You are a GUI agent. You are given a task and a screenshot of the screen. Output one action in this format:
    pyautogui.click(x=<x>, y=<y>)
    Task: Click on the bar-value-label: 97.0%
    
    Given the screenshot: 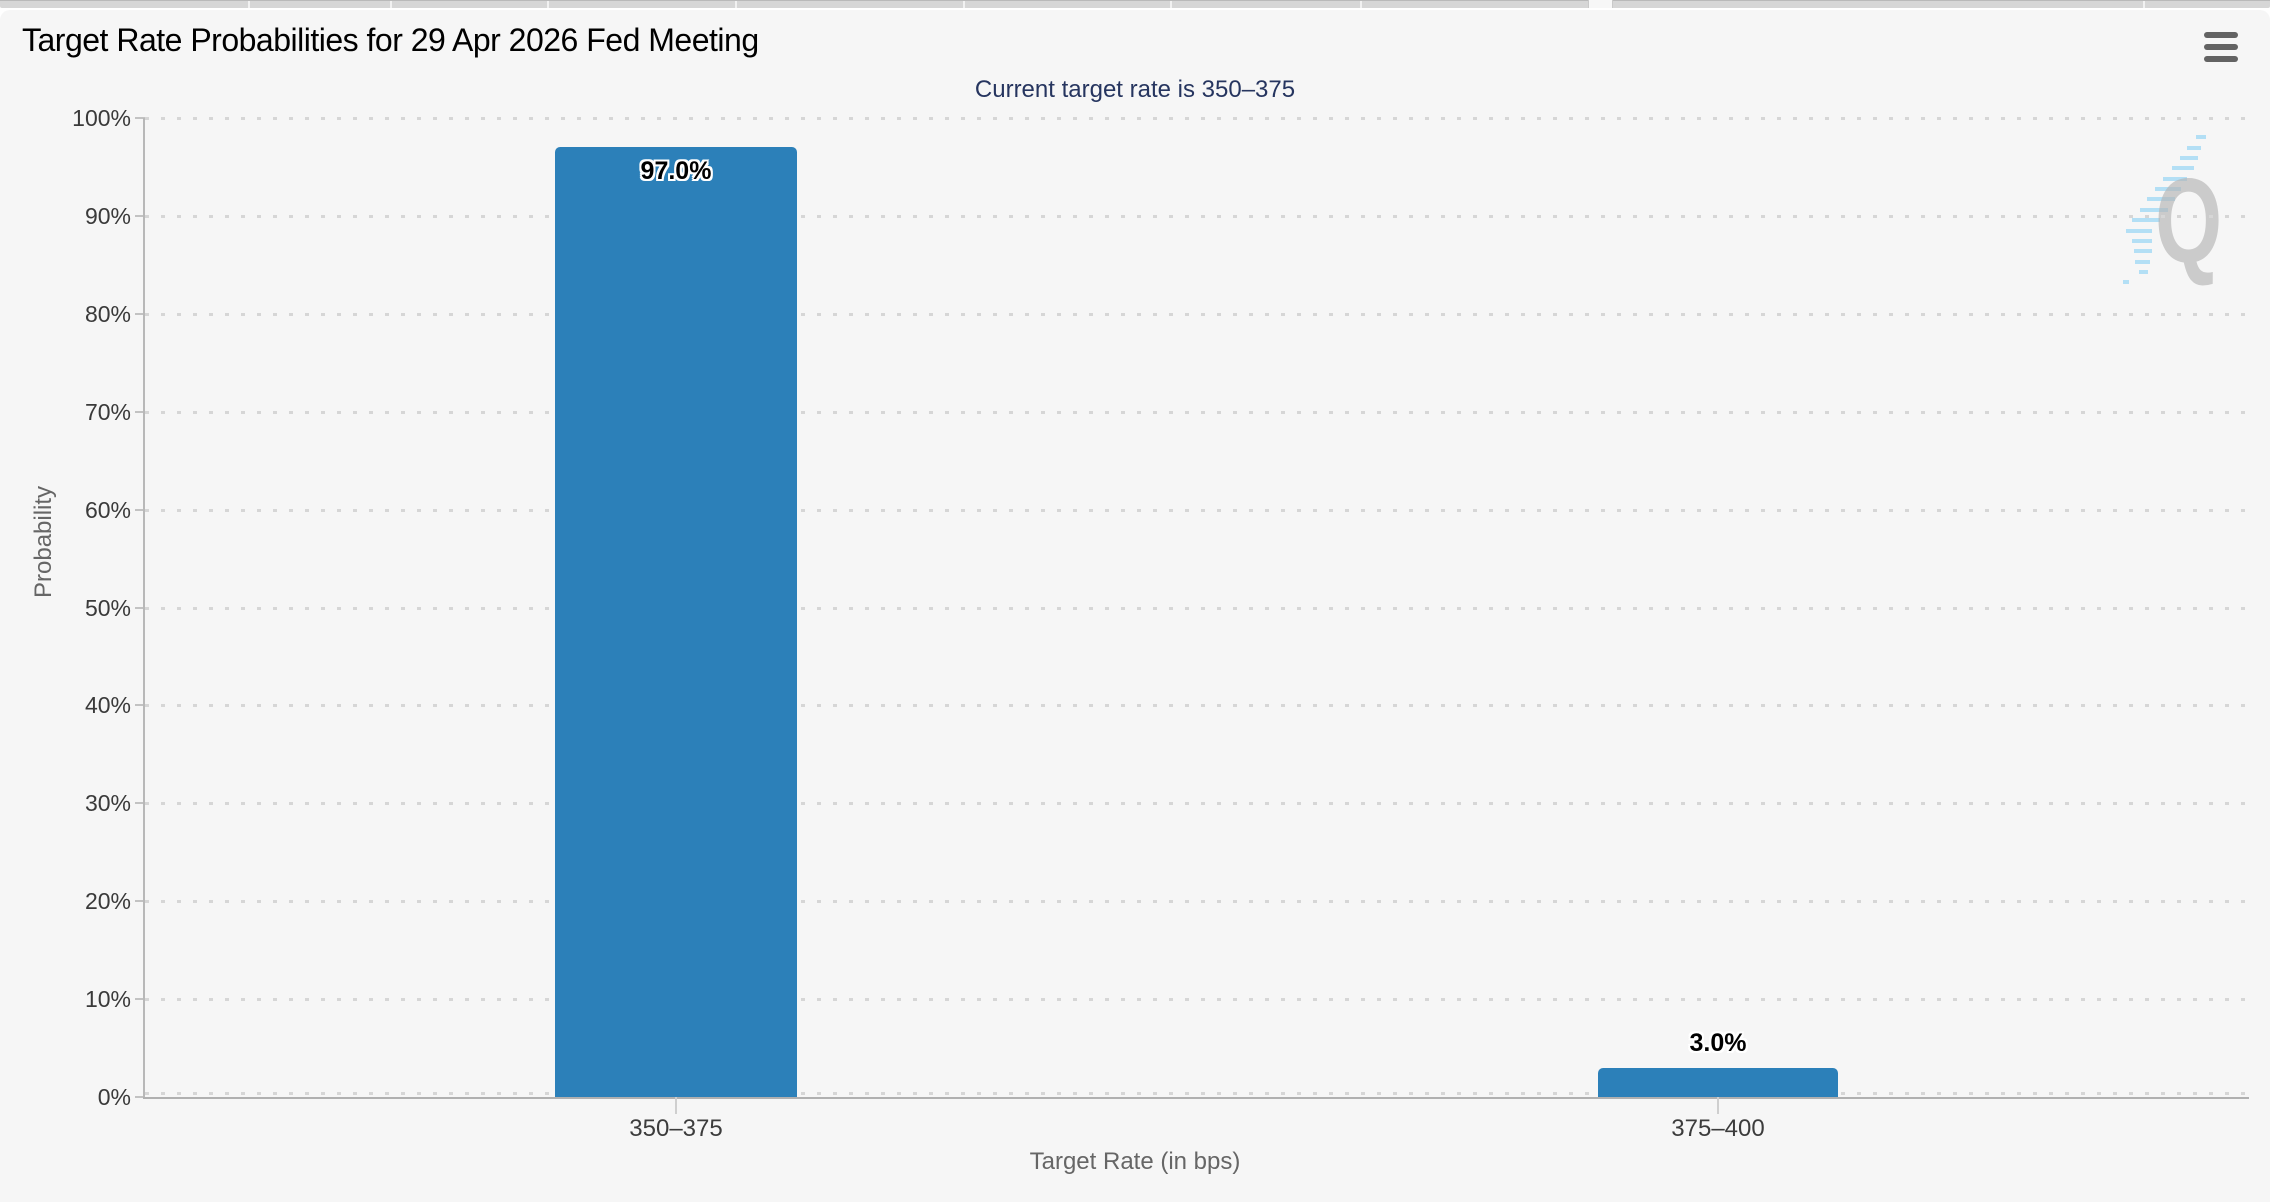 What is the action you would take?
    pyautogui.click(x=676, y=171)
    